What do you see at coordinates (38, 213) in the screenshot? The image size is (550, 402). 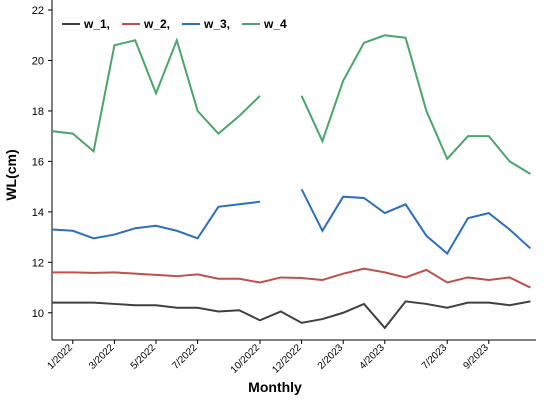 I see `y-tick-label: 14` at bounding box center [38, 213].